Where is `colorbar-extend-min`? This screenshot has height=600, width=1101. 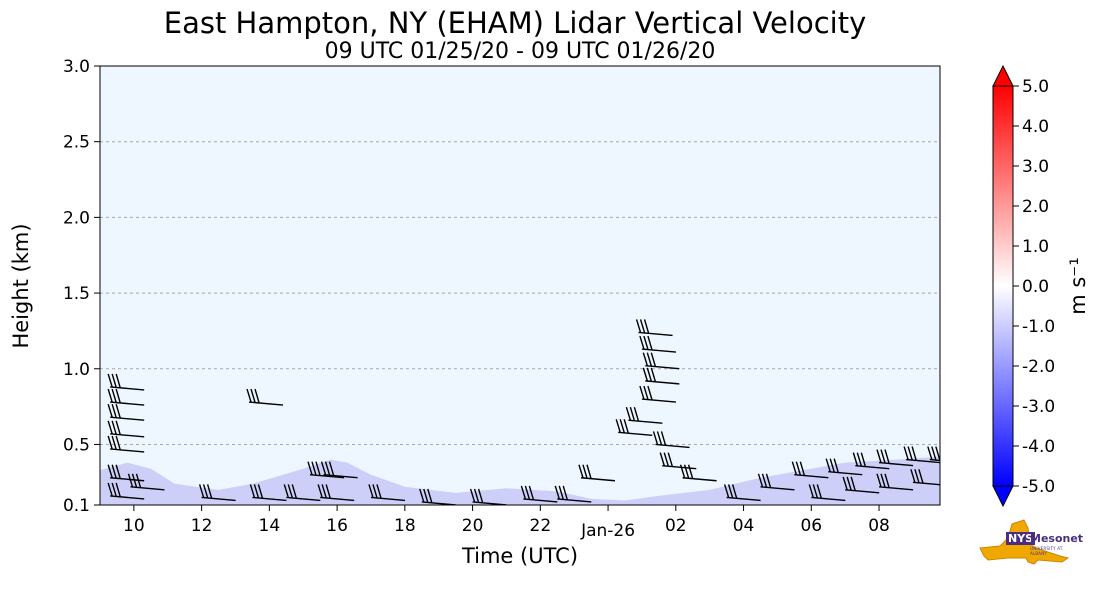
colorbar-extend-min is located at coordinates (1003, 496).